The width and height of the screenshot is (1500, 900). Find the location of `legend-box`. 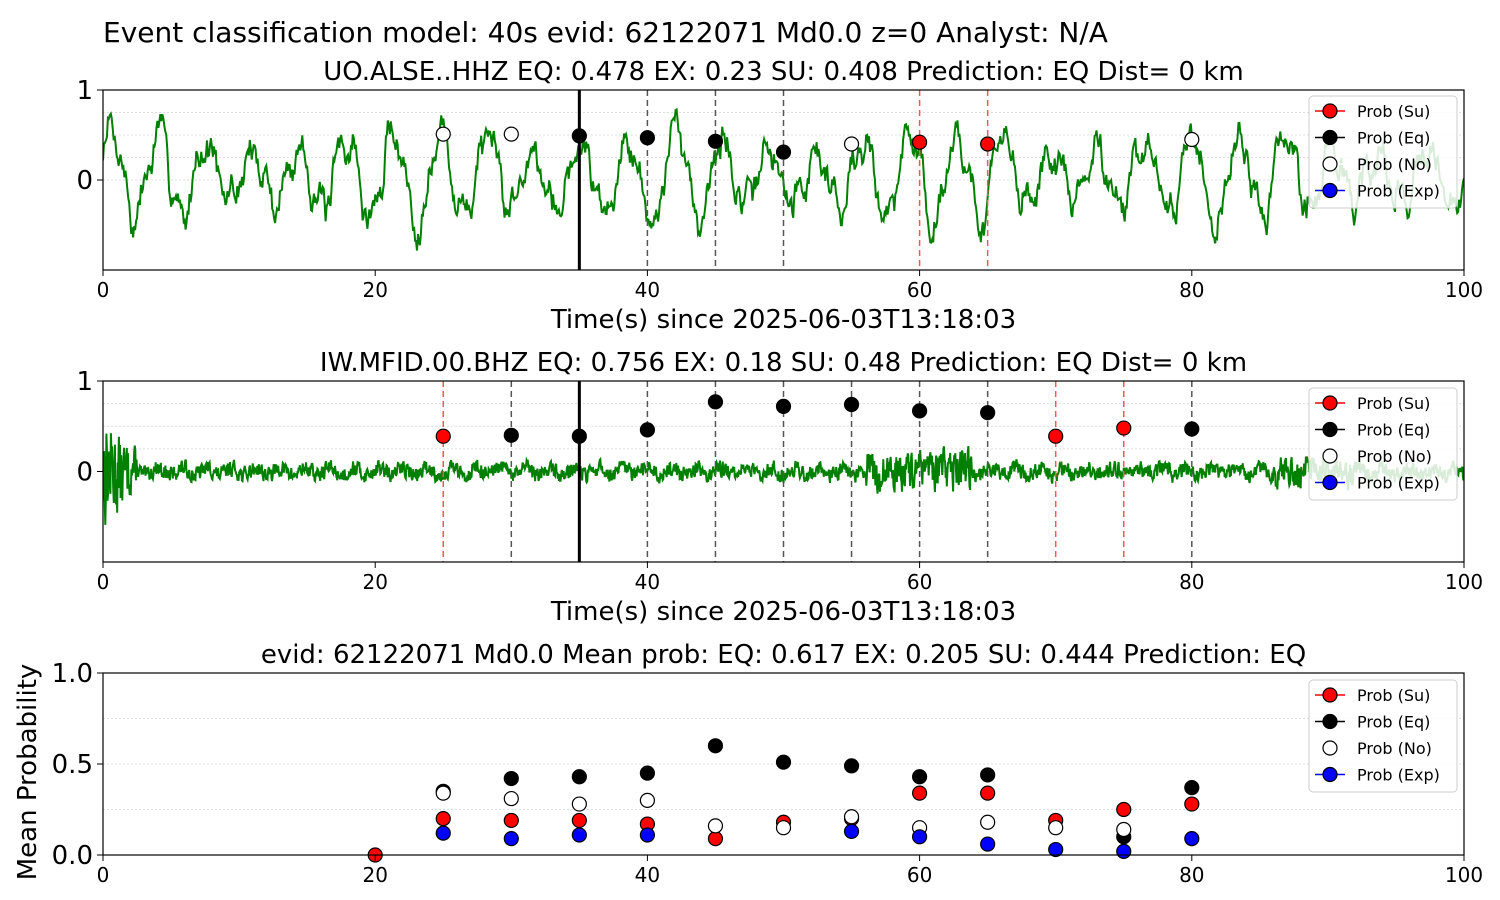

legend-box is located at coordinates (1383, 736).